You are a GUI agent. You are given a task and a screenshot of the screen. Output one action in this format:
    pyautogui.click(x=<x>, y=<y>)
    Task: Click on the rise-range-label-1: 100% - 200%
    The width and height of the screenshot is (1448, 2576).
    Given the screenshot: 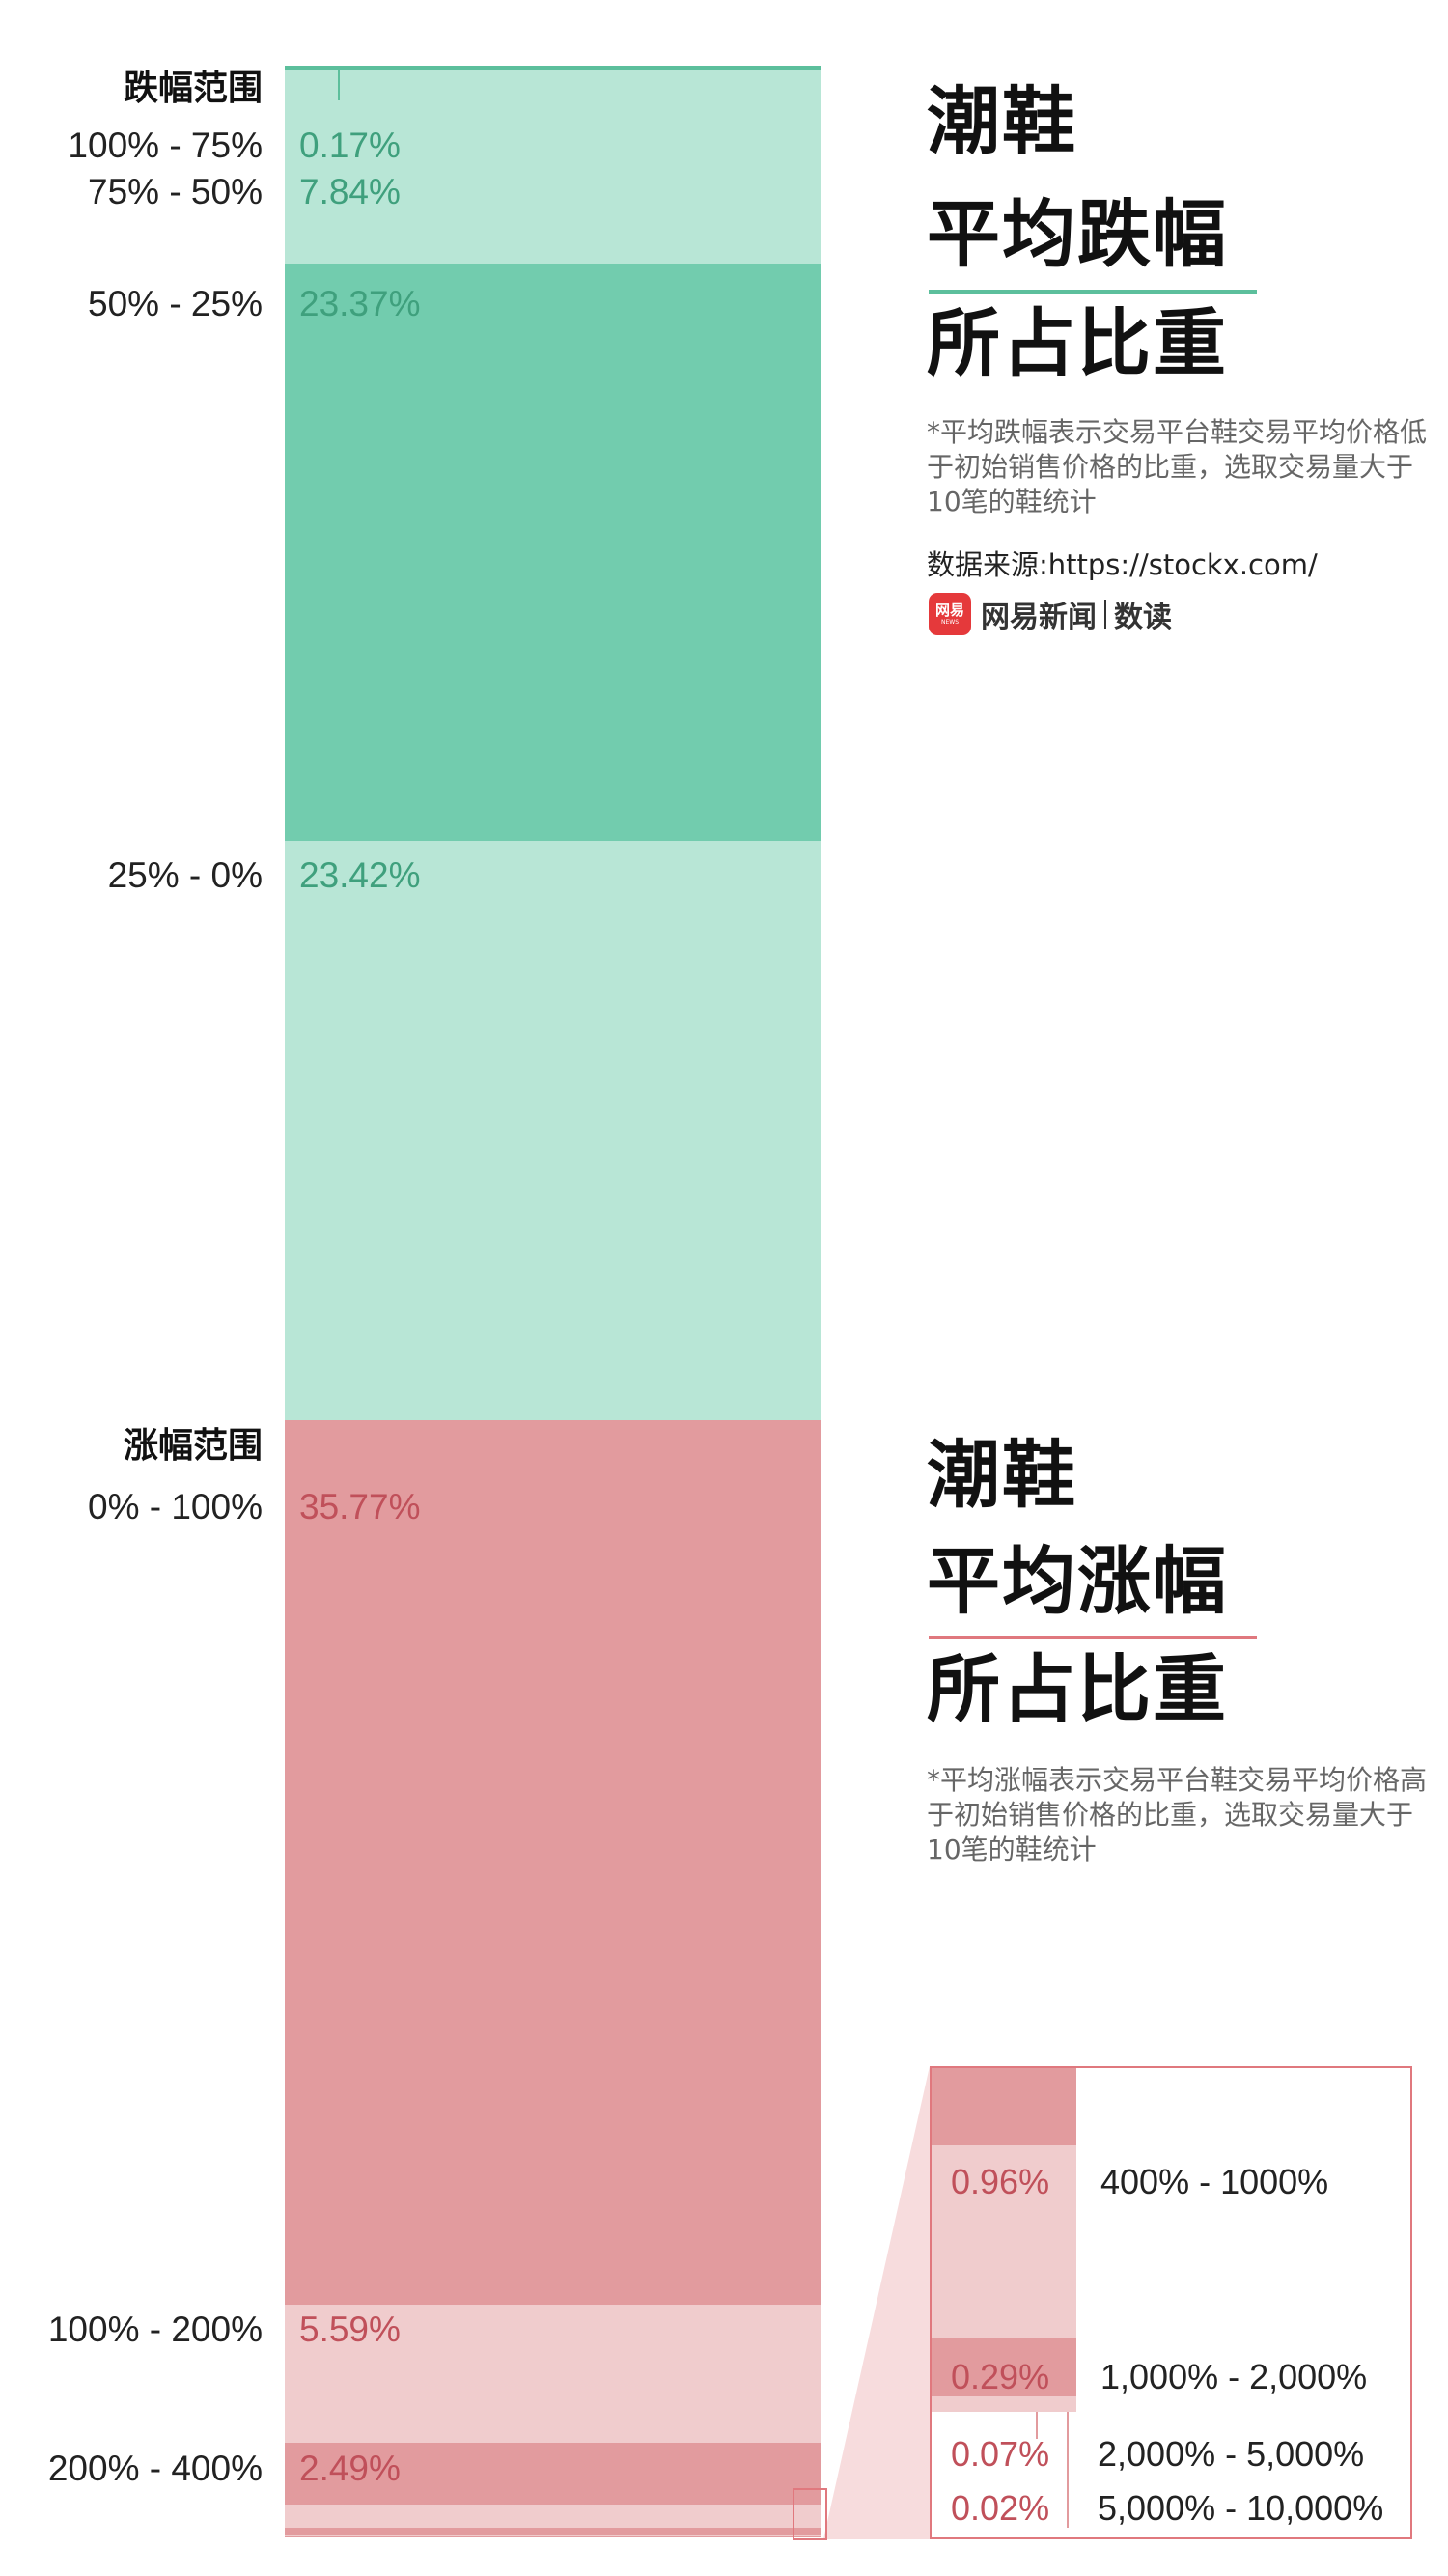 What is the action you would take?
    pyautogui.click(x=155, y=2330)
    